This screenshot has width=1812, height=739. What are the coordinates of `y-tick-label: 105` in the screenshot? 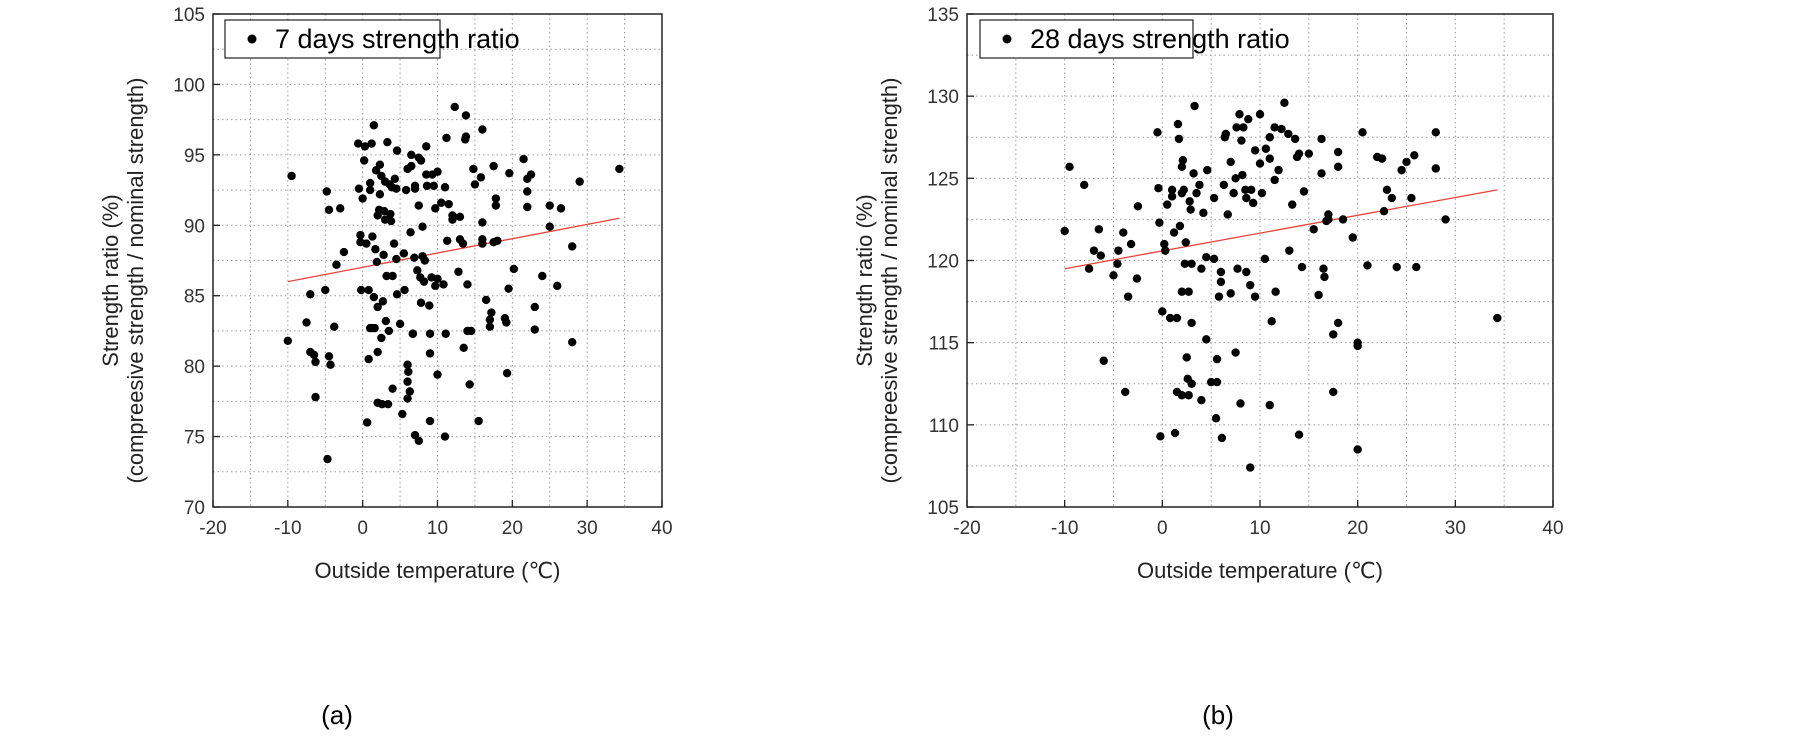 It's located at (189, 15).